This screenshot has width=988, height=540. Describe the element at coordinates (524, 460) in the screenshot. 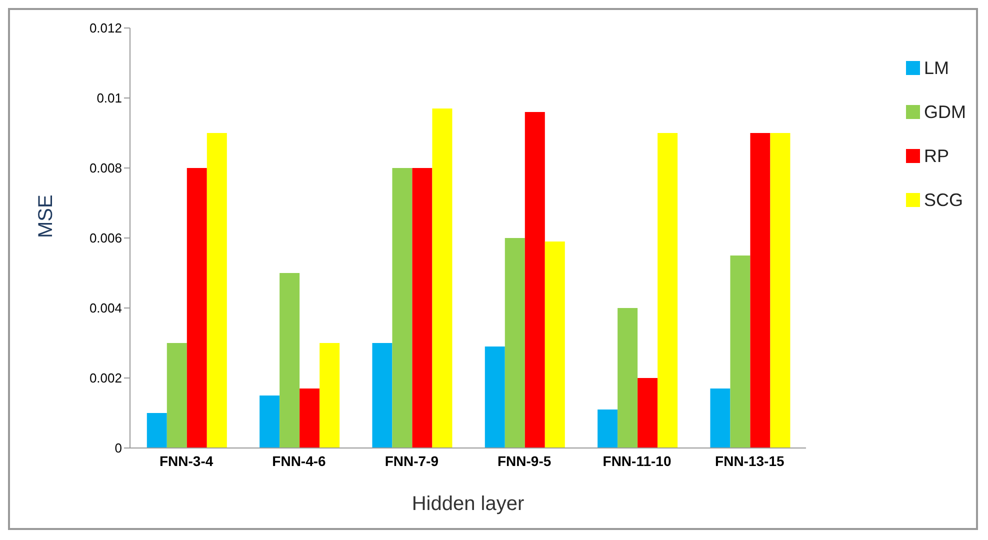

I see `x-tick-label: FNN-9-5` at that location.